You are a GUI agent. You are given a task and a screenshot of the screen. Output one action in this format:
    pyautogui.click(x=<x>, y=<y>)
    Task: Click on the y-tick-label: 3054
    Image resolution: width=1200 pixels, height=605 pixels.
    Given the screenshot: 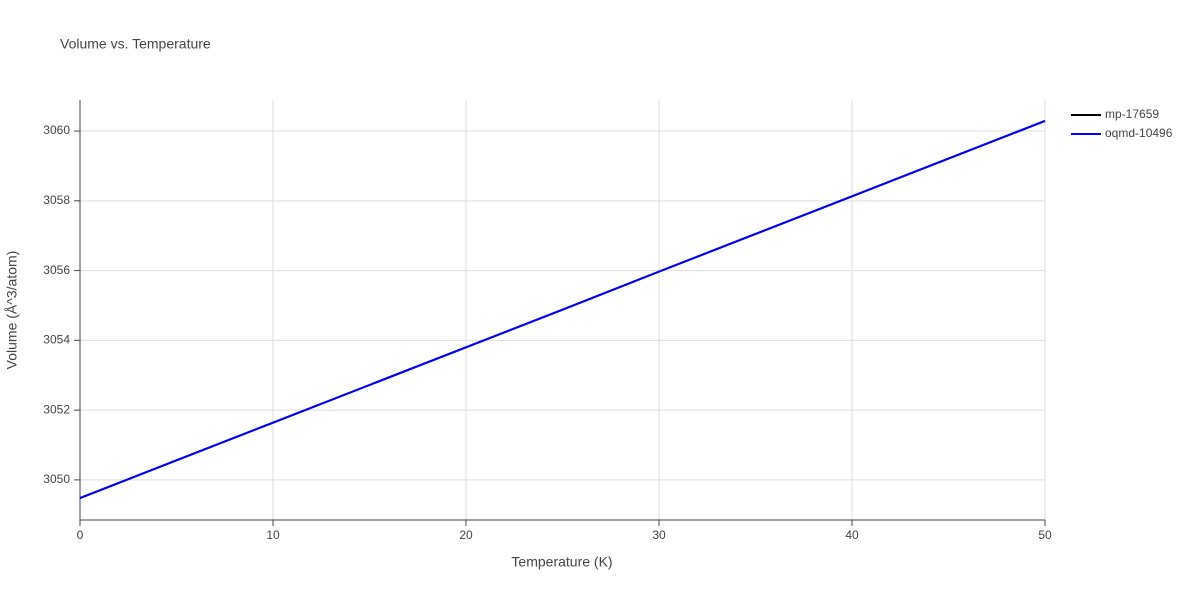 What is the action you would take?
    pyautogui.click(x=56, y=340)
    